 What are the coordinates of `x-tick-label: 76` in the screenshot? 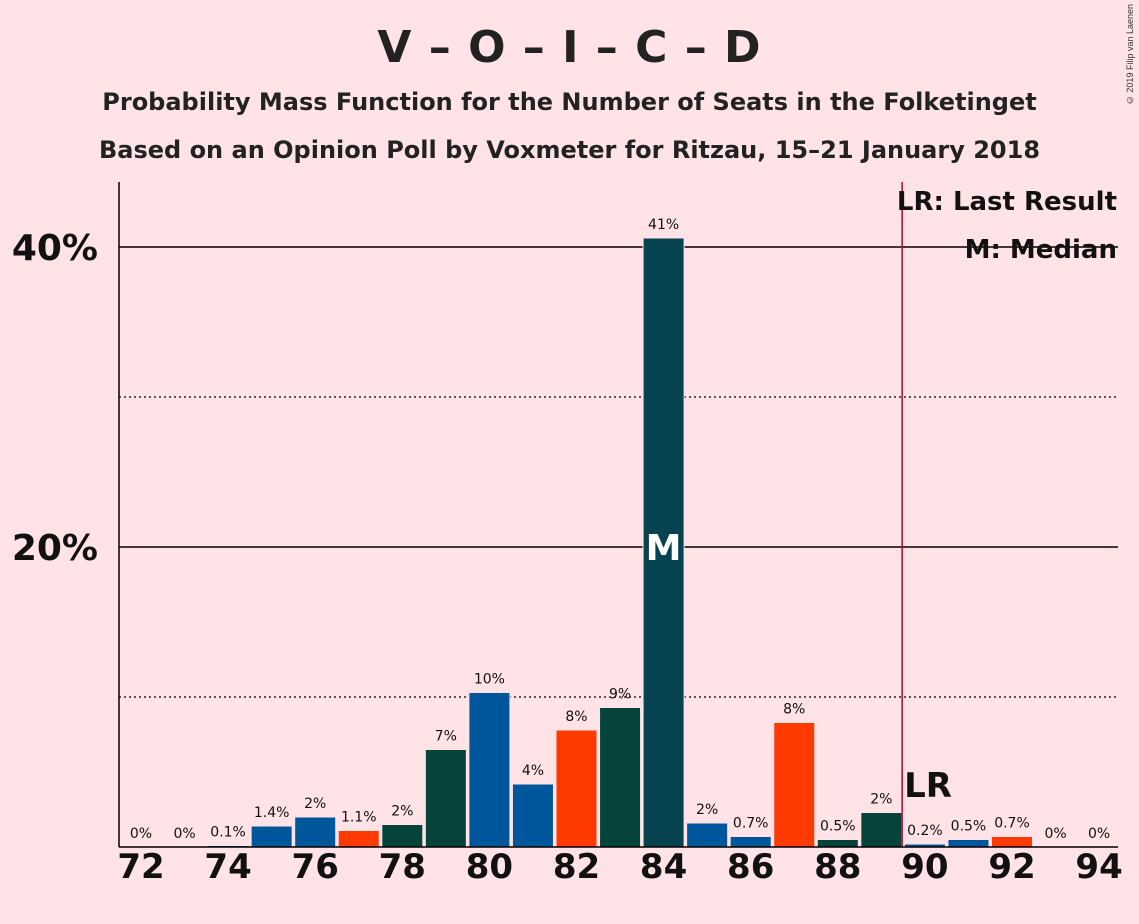 It's located at (315, 867).